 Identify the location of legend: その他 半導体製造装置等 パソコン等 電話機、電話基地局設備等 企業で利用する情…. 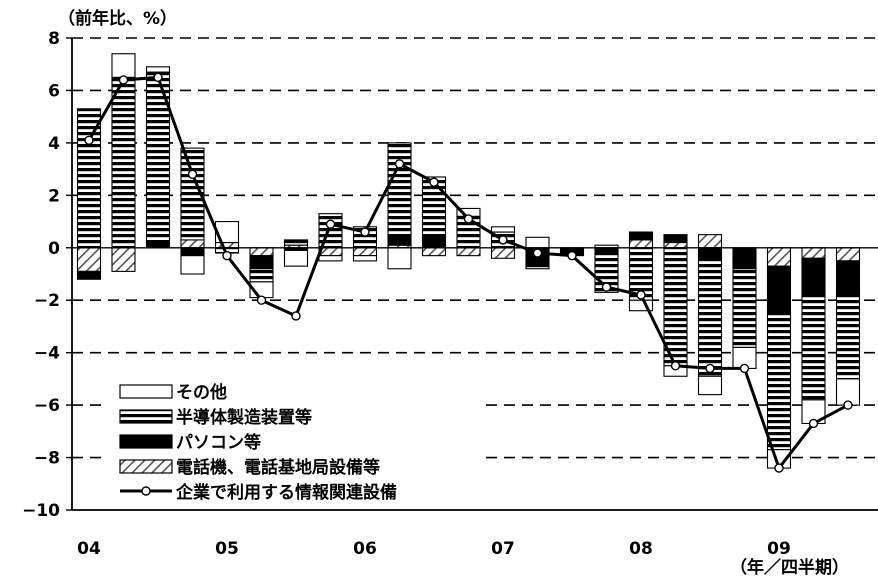
(296, 440).